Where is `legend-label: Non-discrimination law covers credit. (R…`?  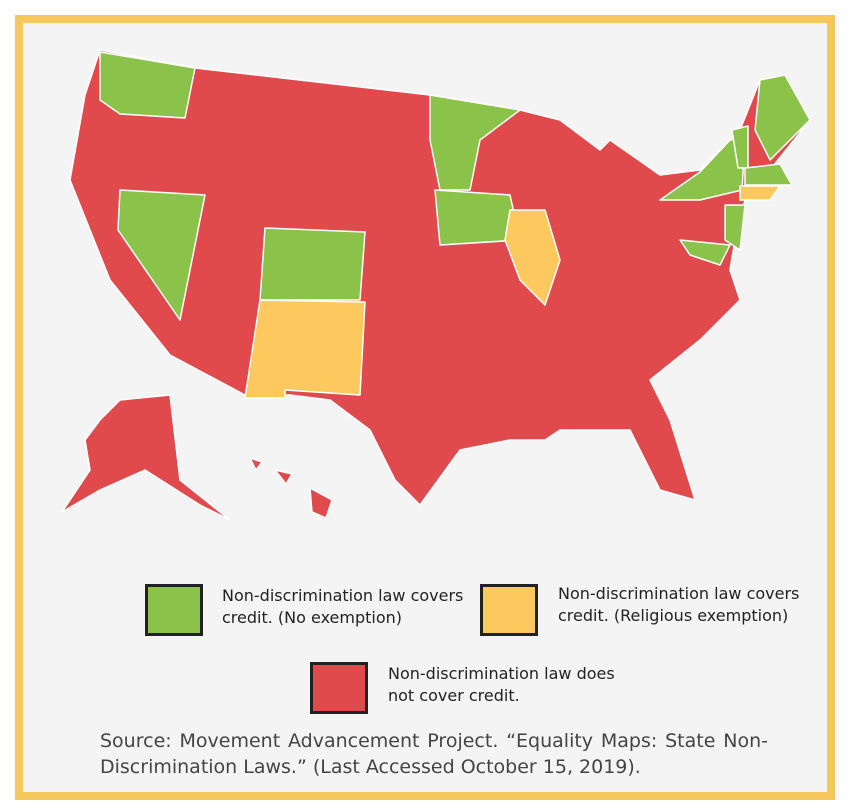
legend-label: Non-discrimination law covers credit. (R… is located at coordinates (679, 604).